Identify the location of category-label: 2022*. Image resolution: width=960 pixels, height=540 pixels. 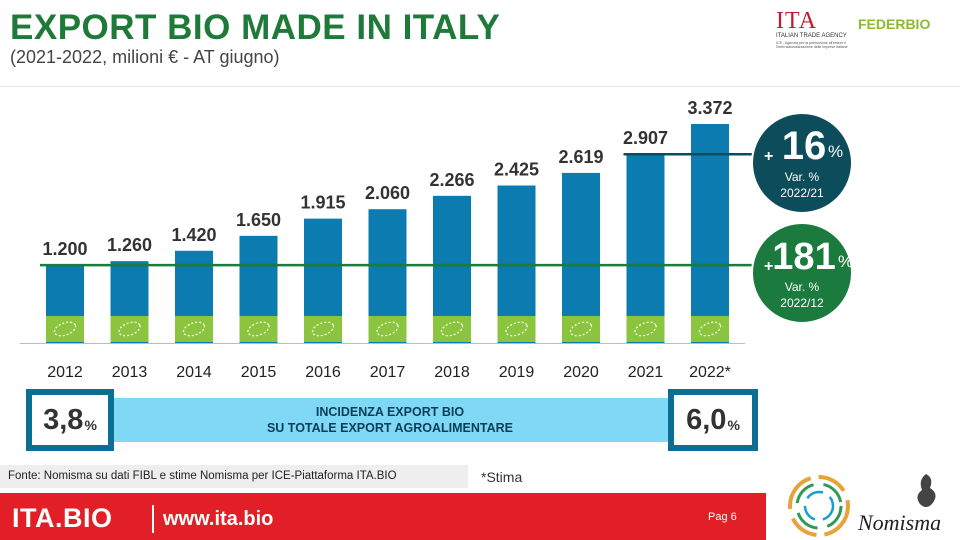
(710, 372).